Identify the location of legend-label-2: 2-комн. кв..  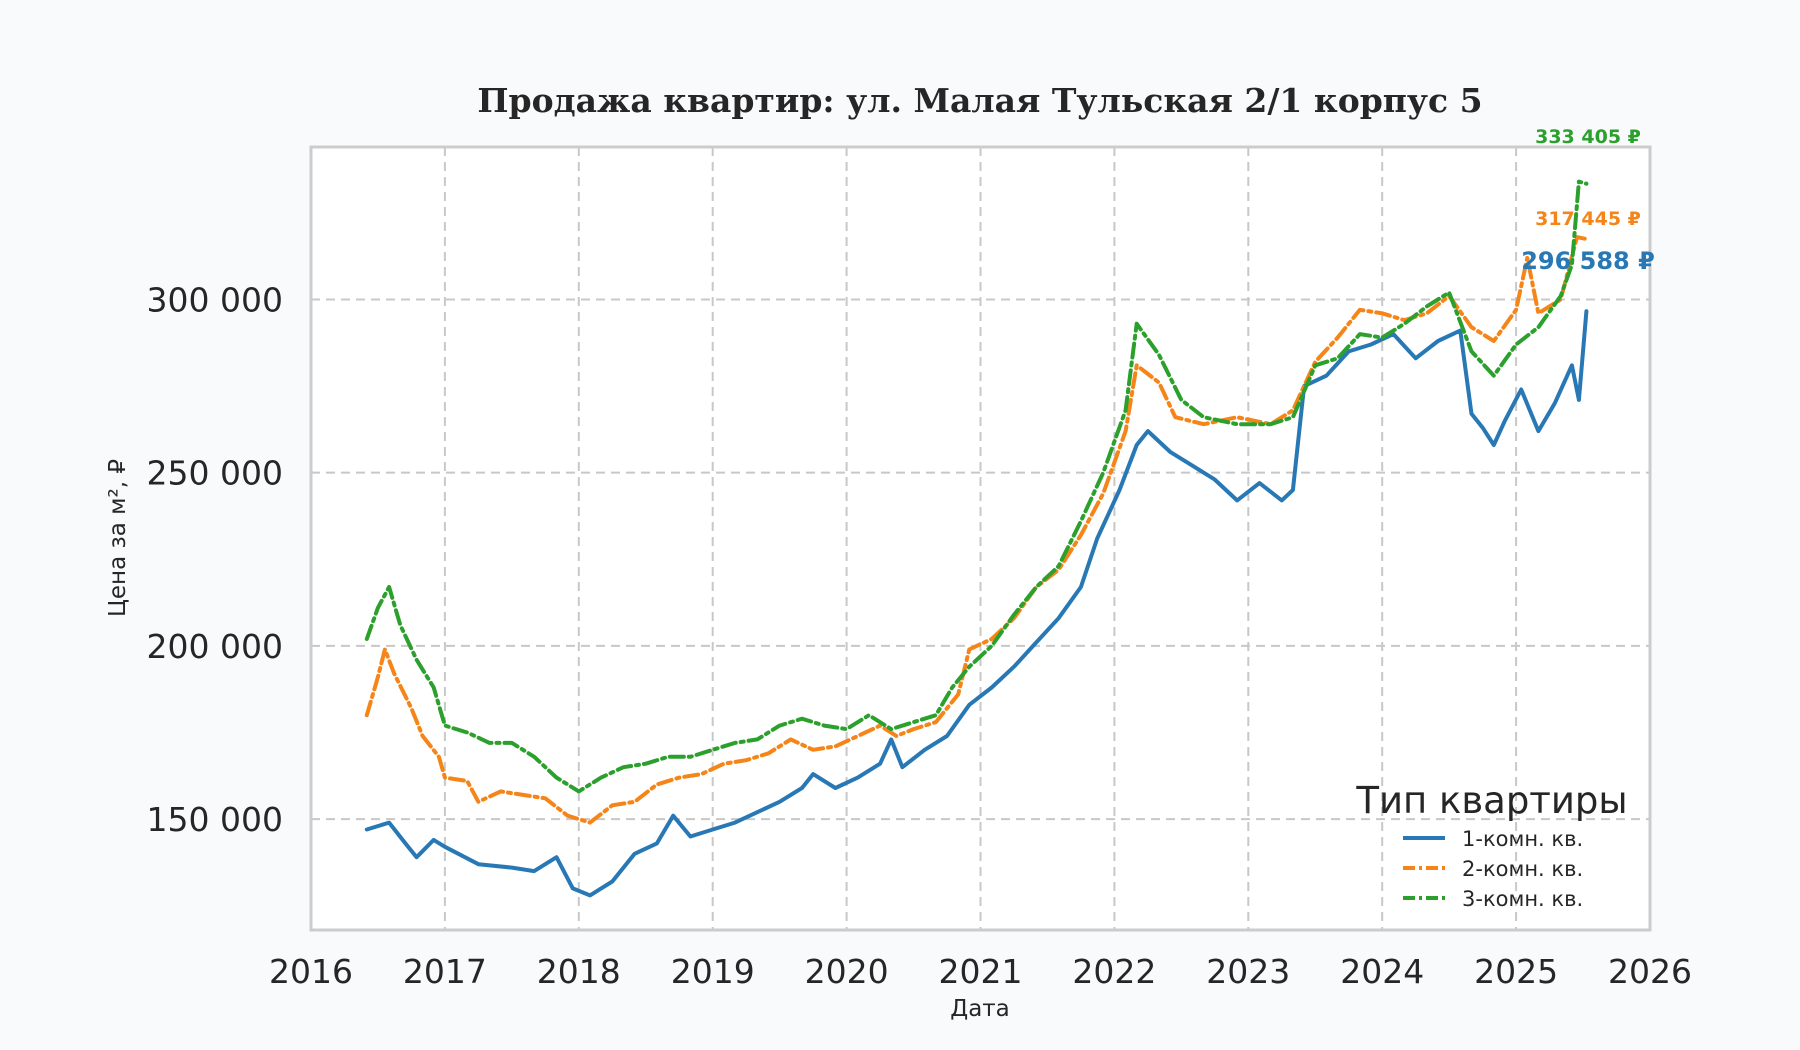
(1522, 869).